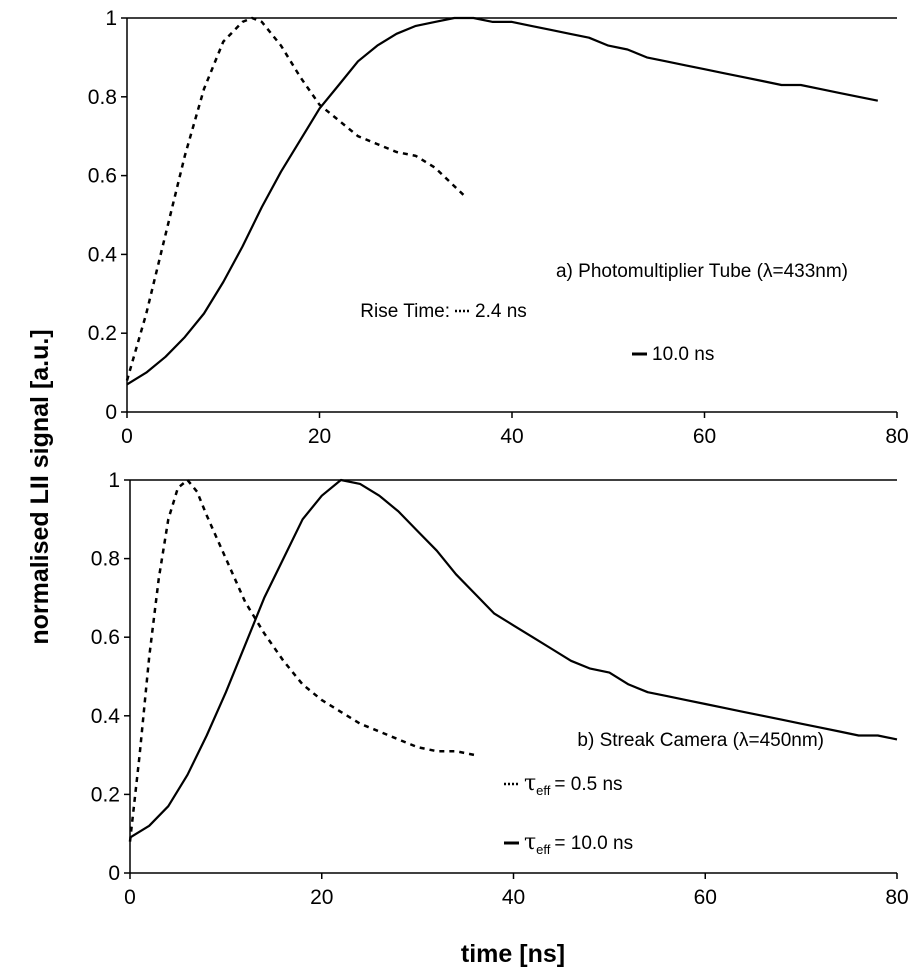 This screenshot has width=913, height=974. I want to click on series-dotted-b, so click(302, 660).